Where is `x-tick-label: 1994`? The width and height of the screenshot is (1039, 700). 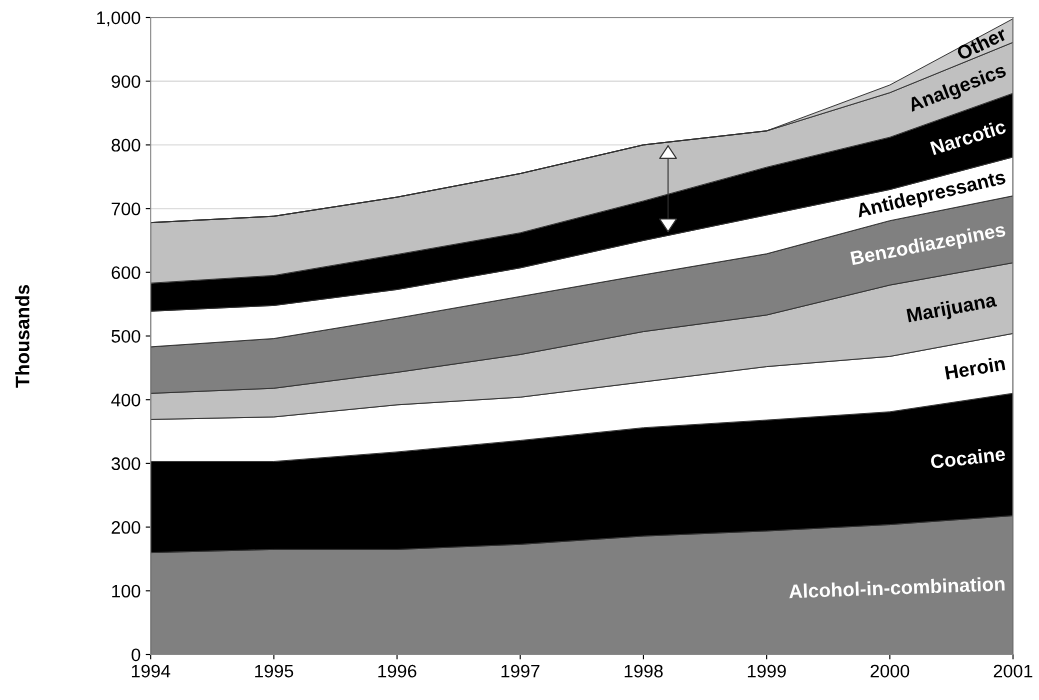
x-tick-label: 1994 is located at coordinates (151, 671).